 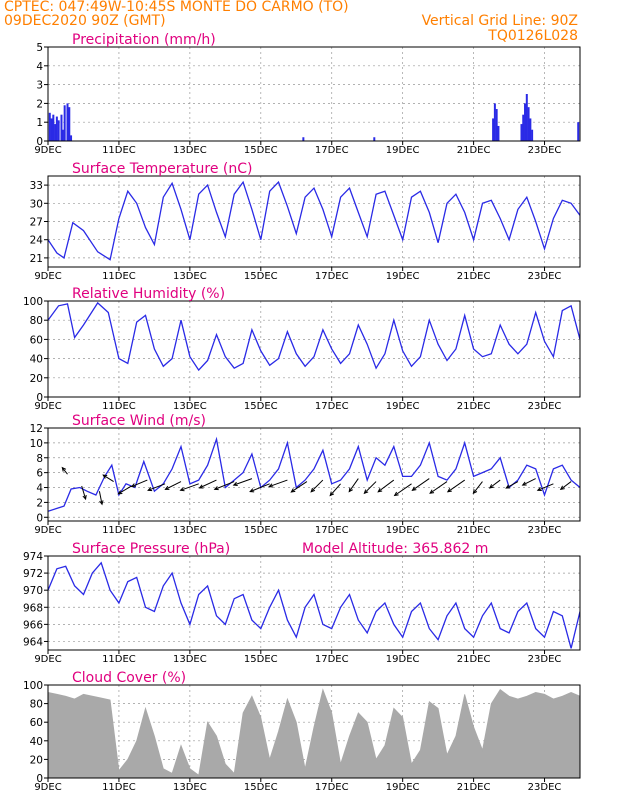 What do you see at coordinates (36, 444) in the screenshot?
I see `wind-ytick-label: 10` at bounding box center [36, 444].